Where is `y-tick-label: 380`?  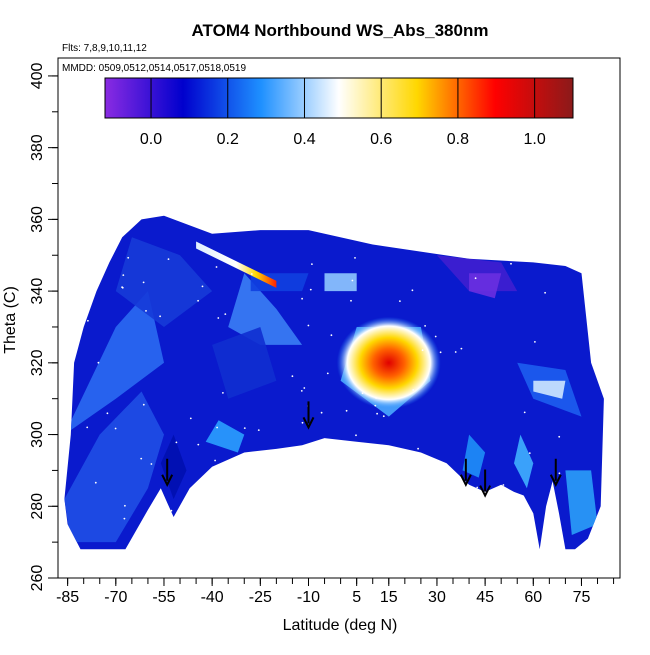 y-tick-label: 380 is located at coordinates (37, 147).